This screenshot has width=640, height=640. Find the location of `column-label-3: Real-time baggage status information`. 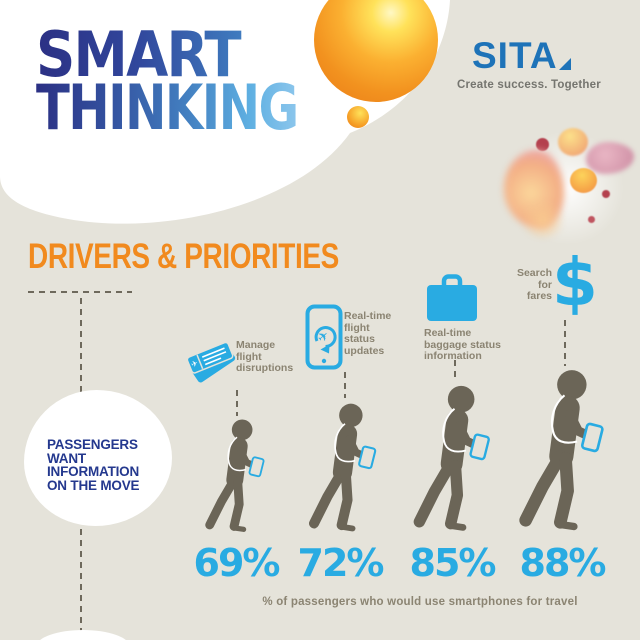

column-label-3: Real-time baggage status information is located at coordinates (463, 345).